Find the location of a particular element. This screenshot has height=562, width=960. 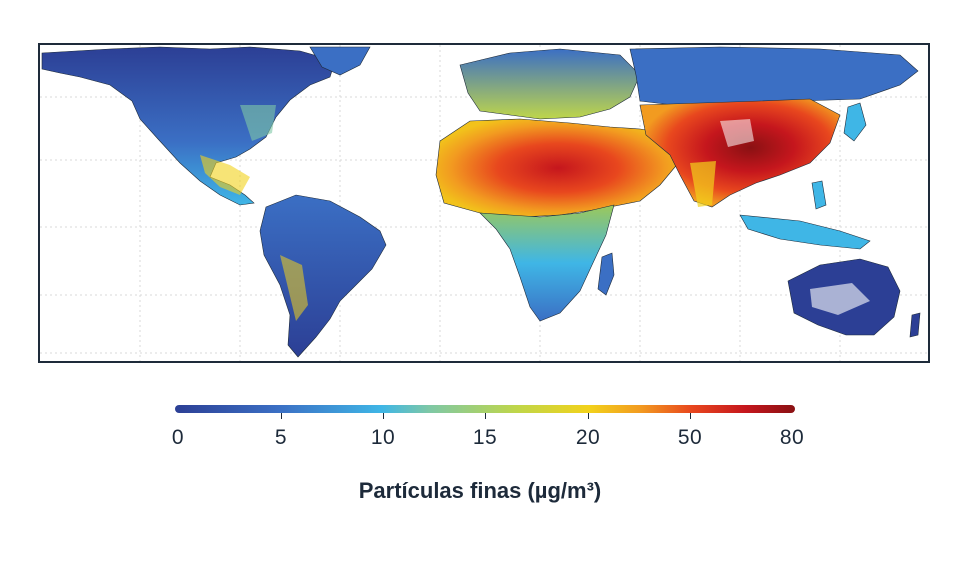

india-south is located at coordinates (703, 184).